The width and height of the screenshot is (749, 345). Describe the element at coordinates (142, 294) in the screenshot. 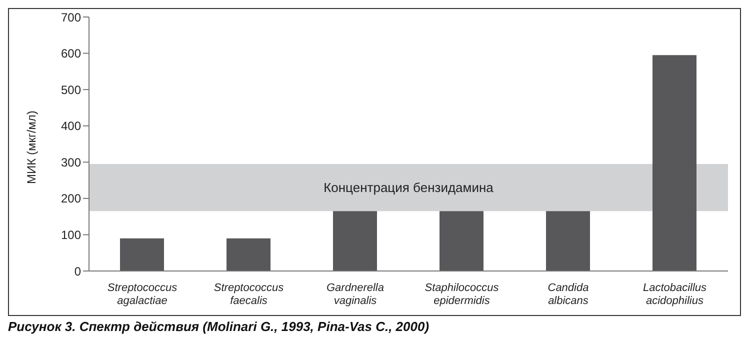

I see `x-tick-label: Streptococcus agalactiae` at that location.